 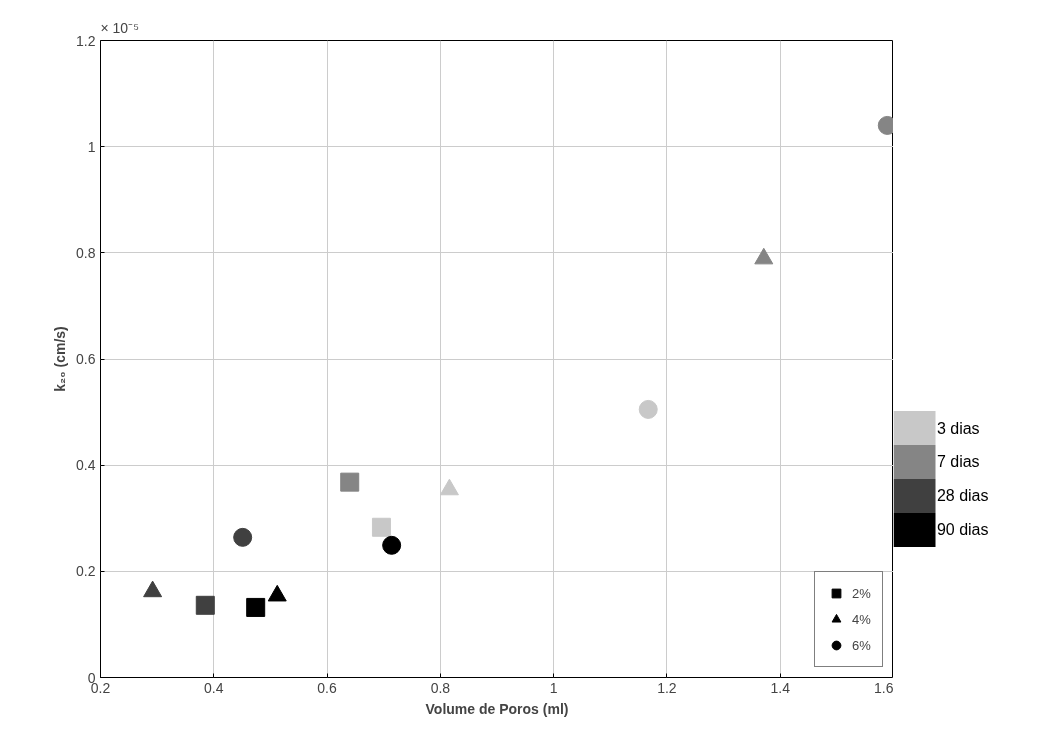 What do you see at coordinates (862, 593) in the screenshot?
I see `legend-label: 2%` at bounding box center [862, 593].